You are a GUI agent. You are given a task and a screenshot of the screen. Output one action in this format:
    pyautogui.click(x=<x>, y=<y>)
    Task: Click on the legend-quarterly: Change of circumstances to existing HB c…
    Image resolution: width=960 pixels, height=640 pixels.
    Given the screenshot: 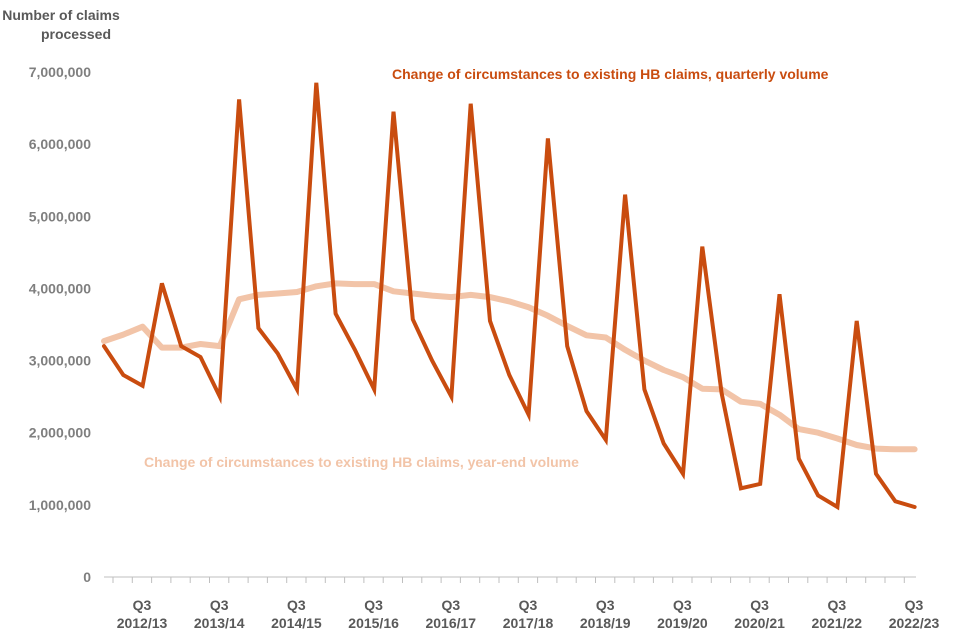 What is the action you would take?
    pyautogui.click(x=610, y=74)
    